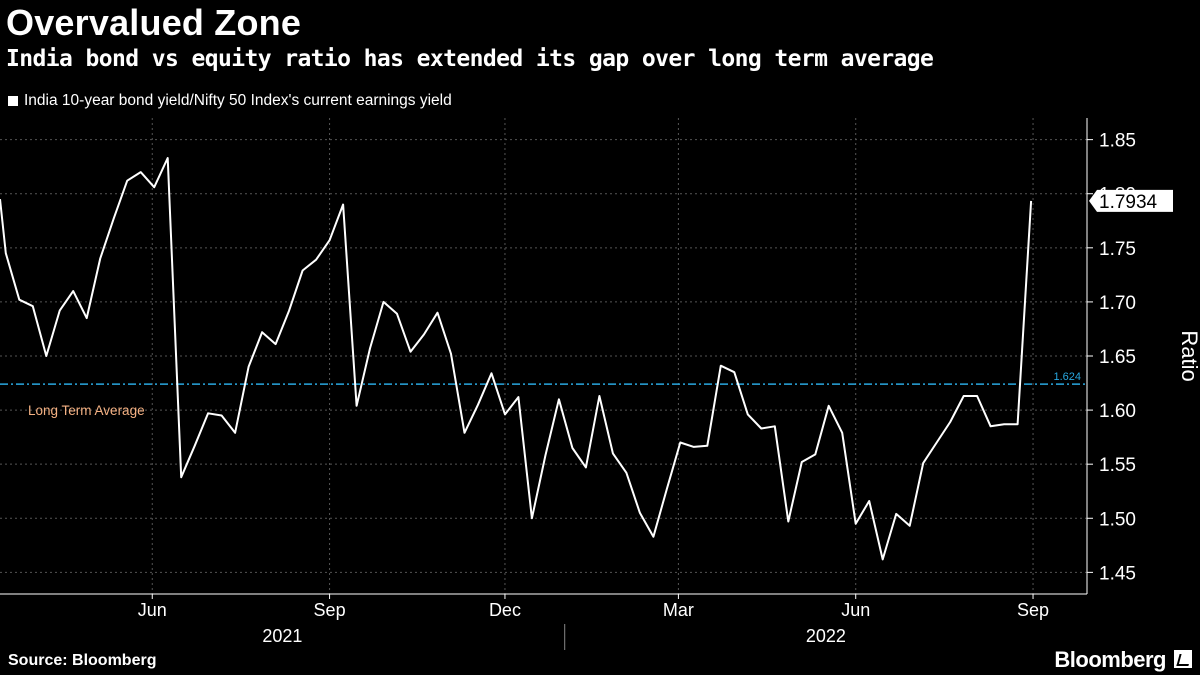  Describe the element at coordinates (1117, 357) in the screenshot. I see `y-tick-label: 1.65` at that location.